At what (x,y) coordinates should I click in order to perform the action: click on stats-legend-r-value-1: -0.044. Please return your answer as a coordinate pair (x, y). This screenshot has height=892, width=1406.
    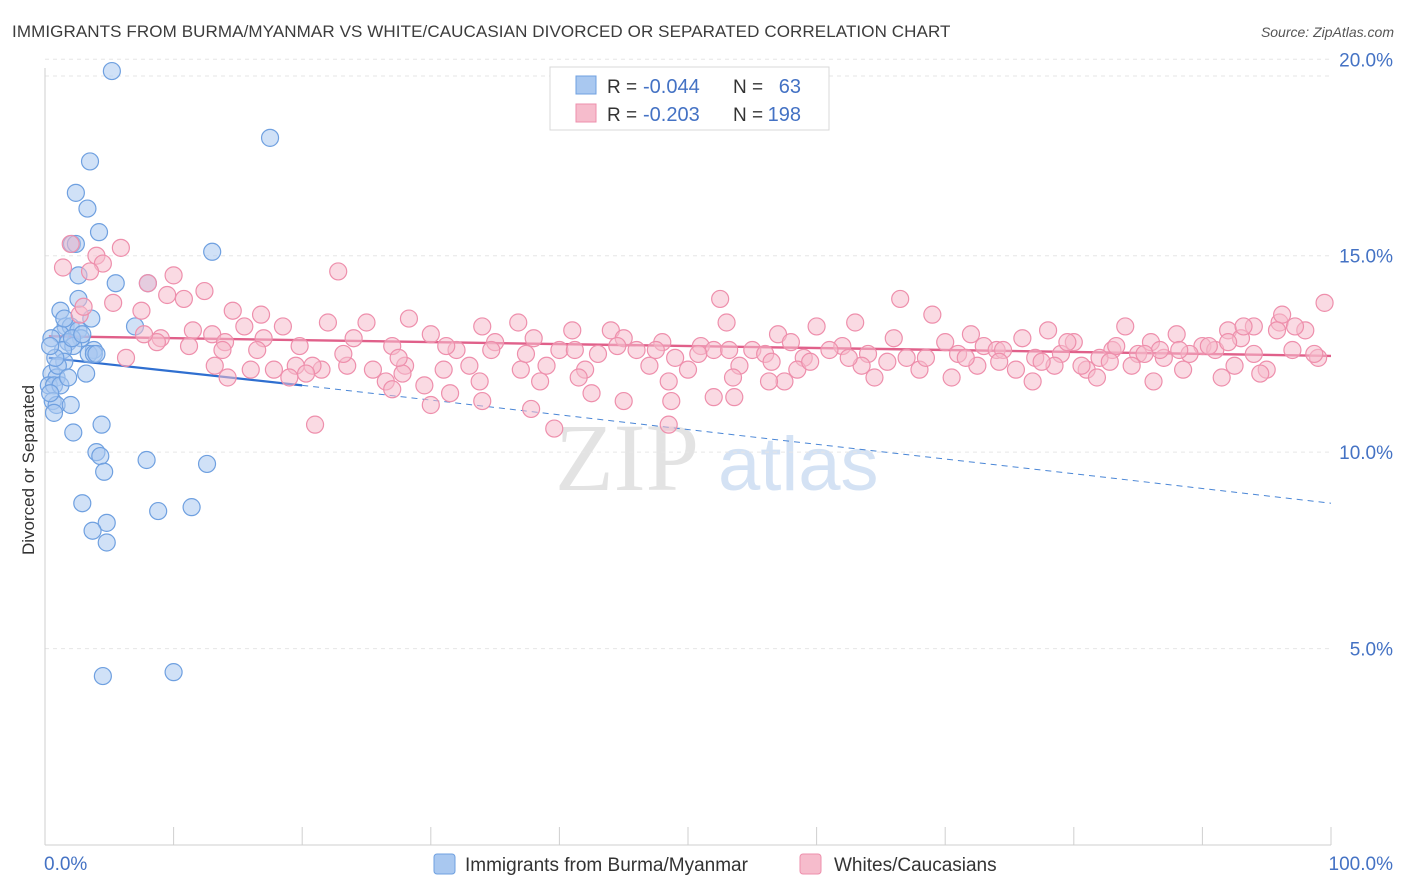
    Looking at the image, I should click on (671, 87).